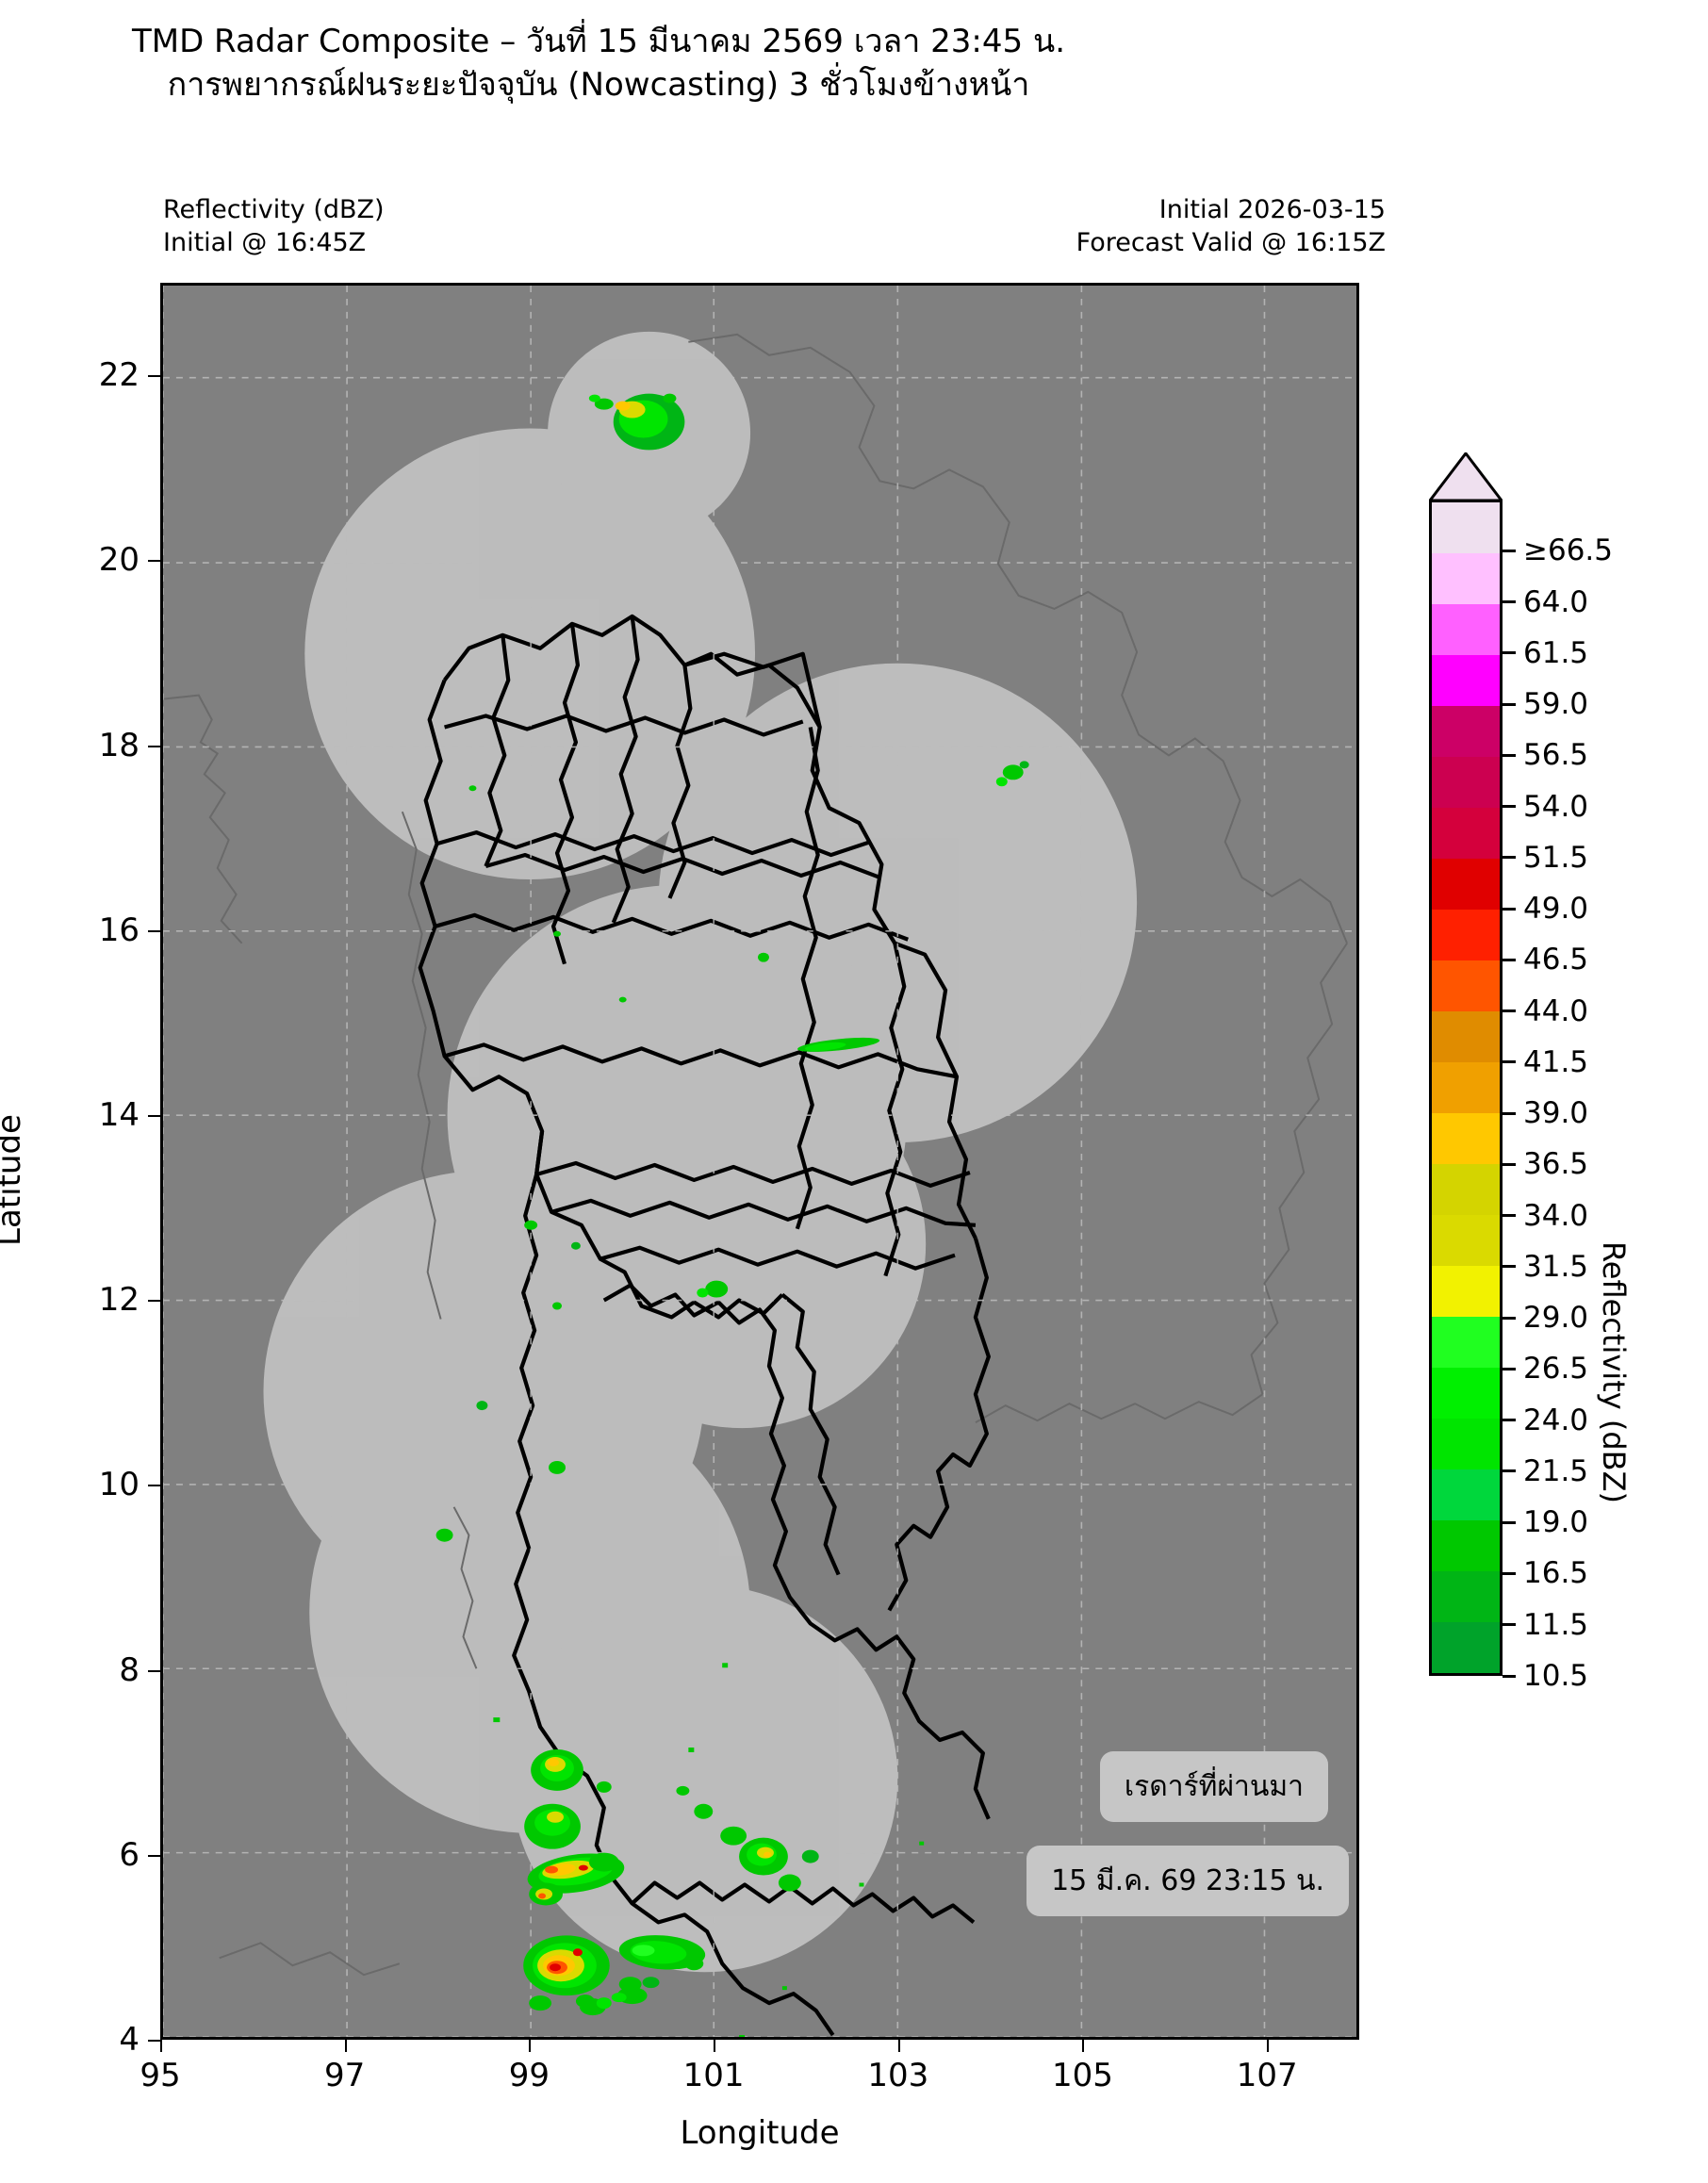 This screenshot has height=2183, width=1708. I want to click on header-left-annotation: Reflectivity (dBZ) Initial @ 16:45Z, so click(274, 227).